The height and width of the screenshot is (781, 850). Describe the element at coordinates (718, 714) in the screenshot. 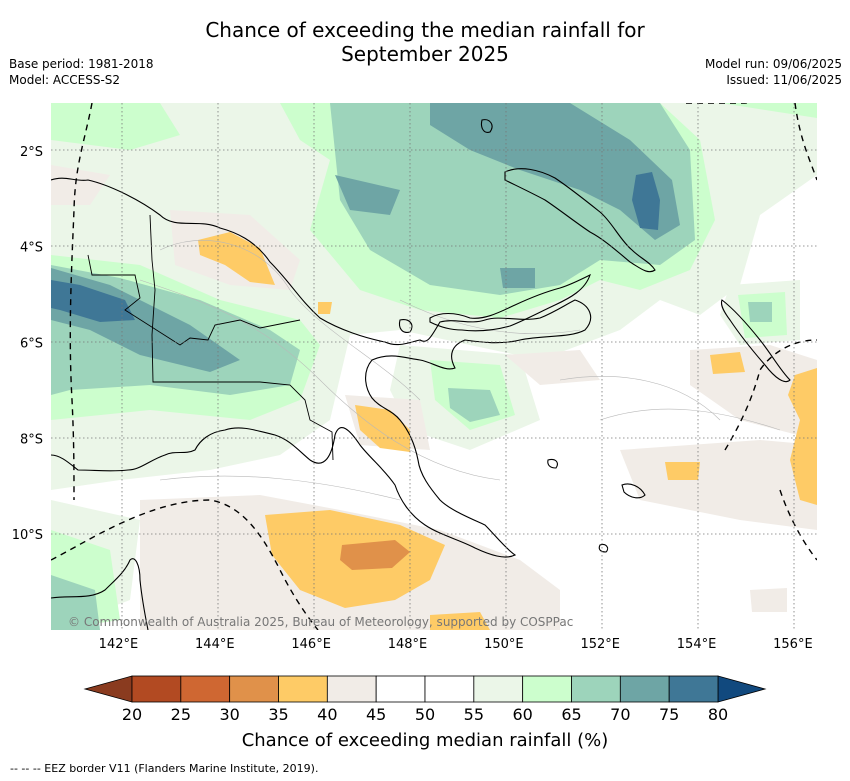

I see `colorbar-tick-label: 80` at that location.